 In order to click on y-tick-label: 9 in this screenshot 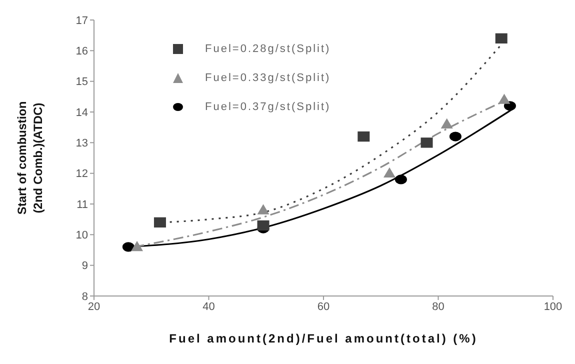, I will do `click(85, 266)`.